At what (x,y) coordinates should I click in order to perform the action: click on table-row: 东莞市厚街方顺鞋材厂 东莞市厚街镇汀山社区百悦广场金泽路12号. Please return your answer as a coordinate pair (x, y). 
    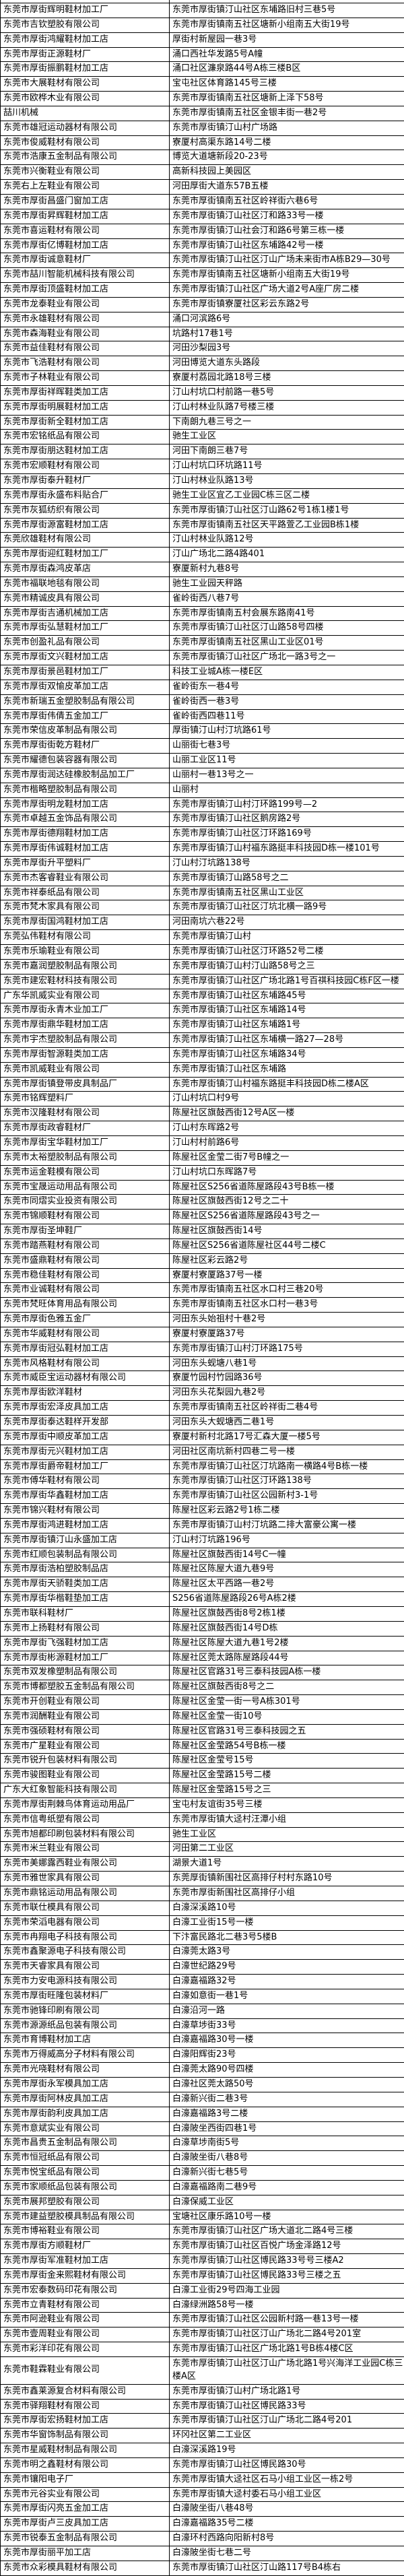
    Looking at the image, I should click on (202, 2246).